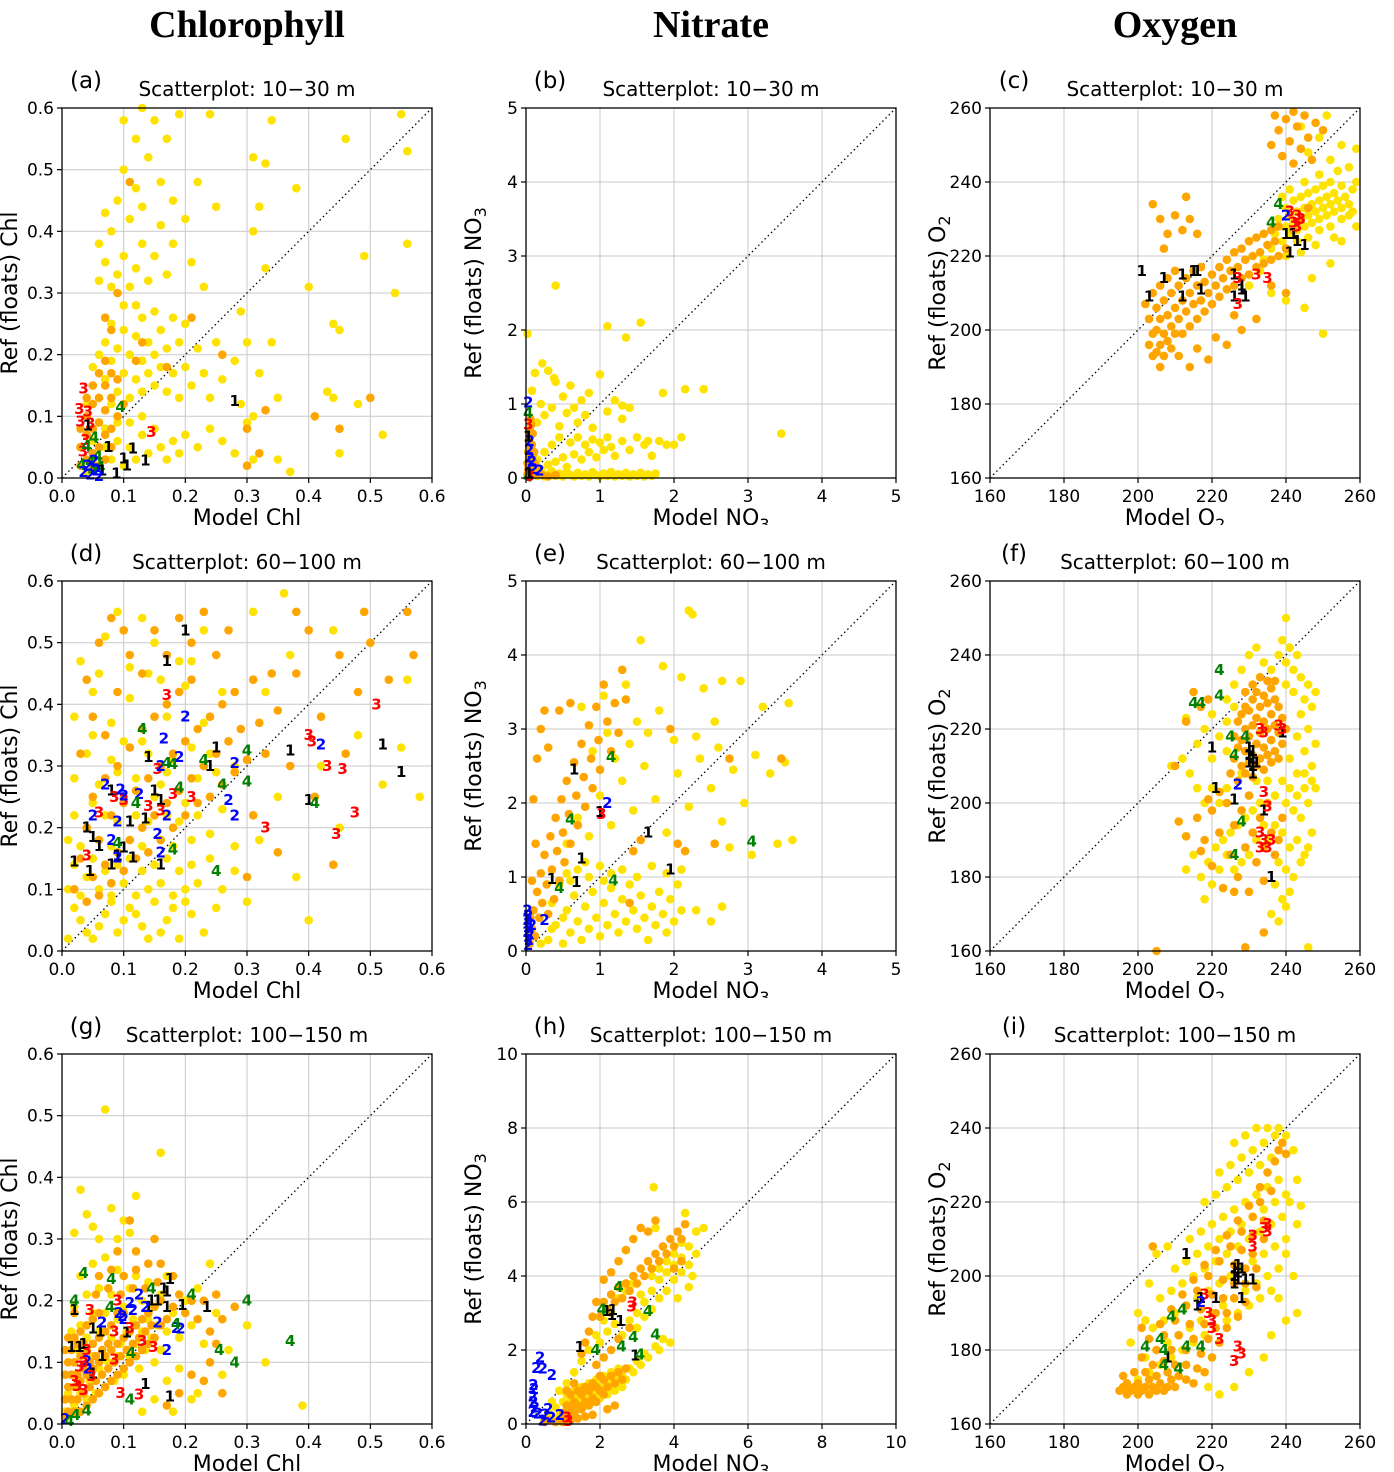 The height and width of the screenshot is (1472, 1394). What do you see at coordinates (1175, 1461) in the screenshot?
I see `x-axis-label: Model O2` at bounding box center [1175, 1461].